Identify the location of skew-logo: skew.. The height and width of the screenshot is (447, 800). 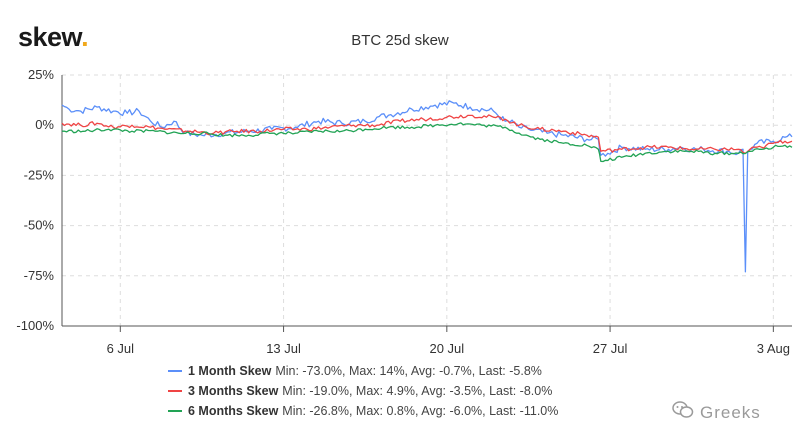
(53, 37).